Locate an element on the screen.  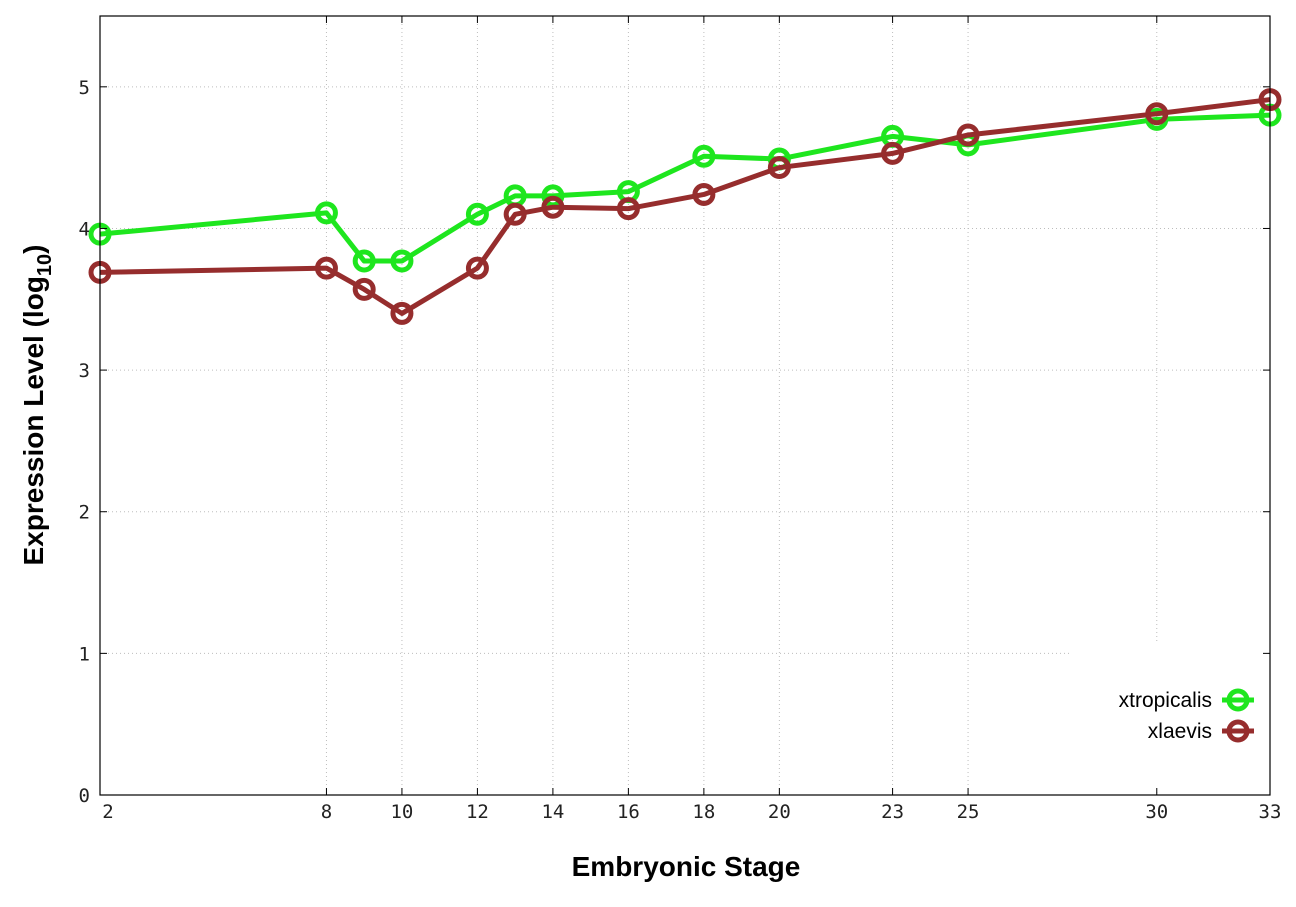
y-axis-title-main: Expression Level (log is located at coordinates (33, 420).